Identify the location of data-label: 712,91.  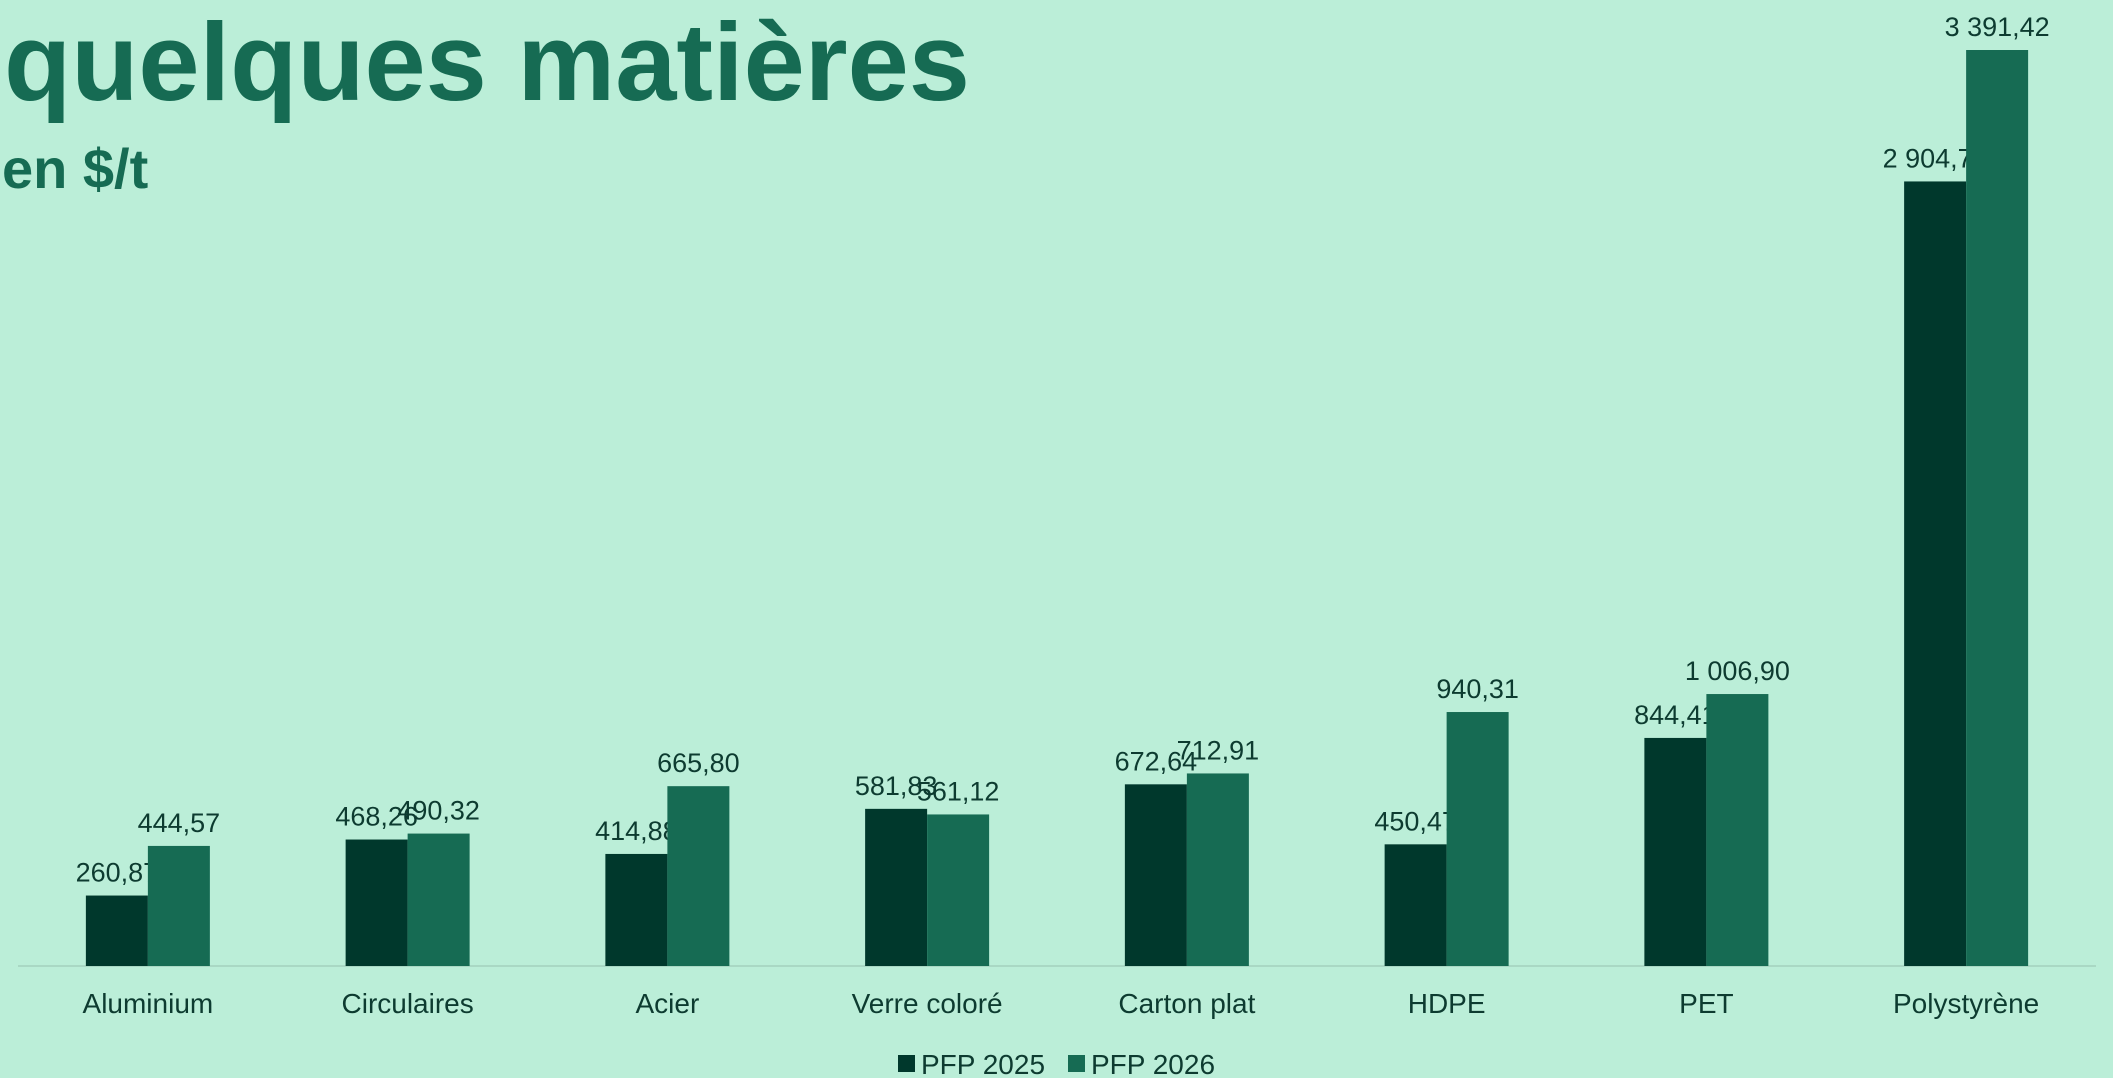
(1218, 750).